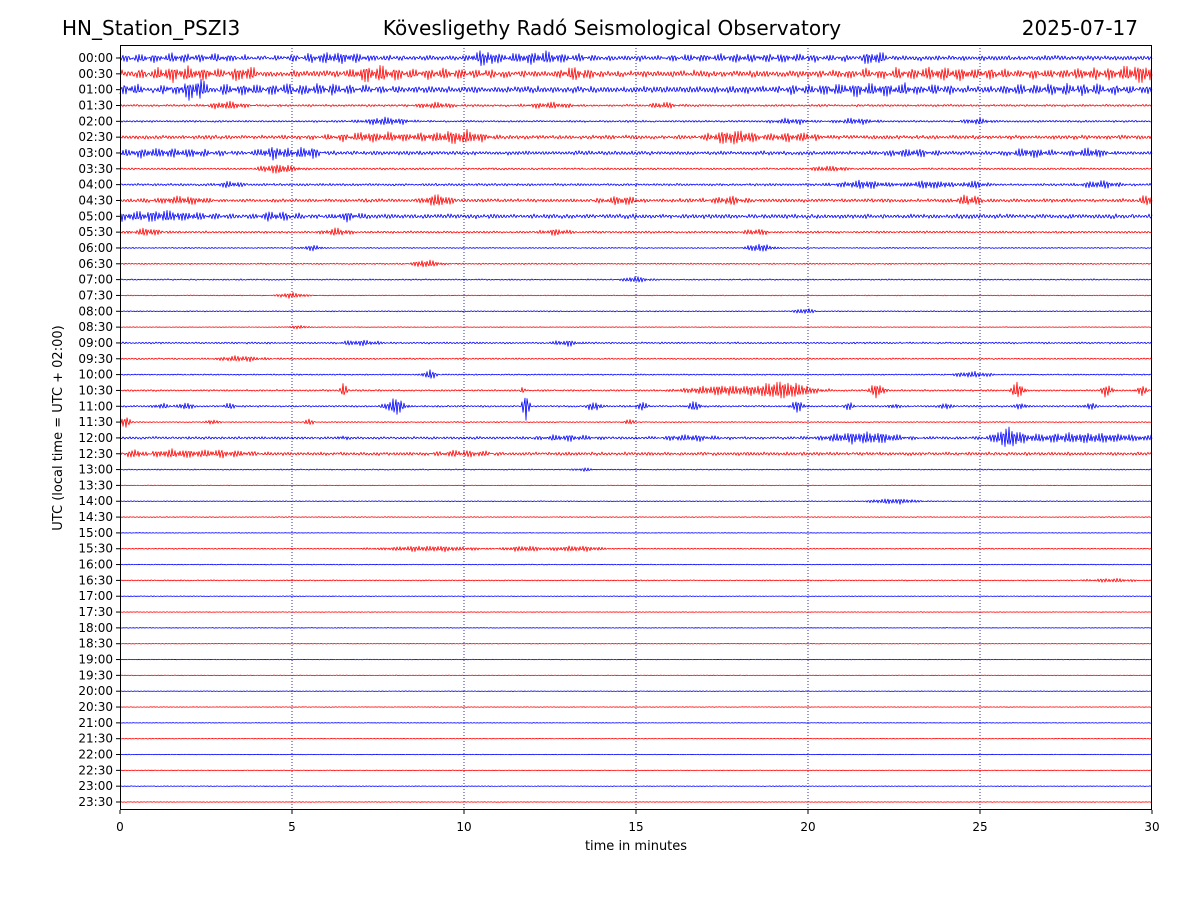 The width and height of the screenshot is (1200, 900). Describe the element at coordinates (635, 827) in the screenshot. I see `x-tick-label: 15` at that location.